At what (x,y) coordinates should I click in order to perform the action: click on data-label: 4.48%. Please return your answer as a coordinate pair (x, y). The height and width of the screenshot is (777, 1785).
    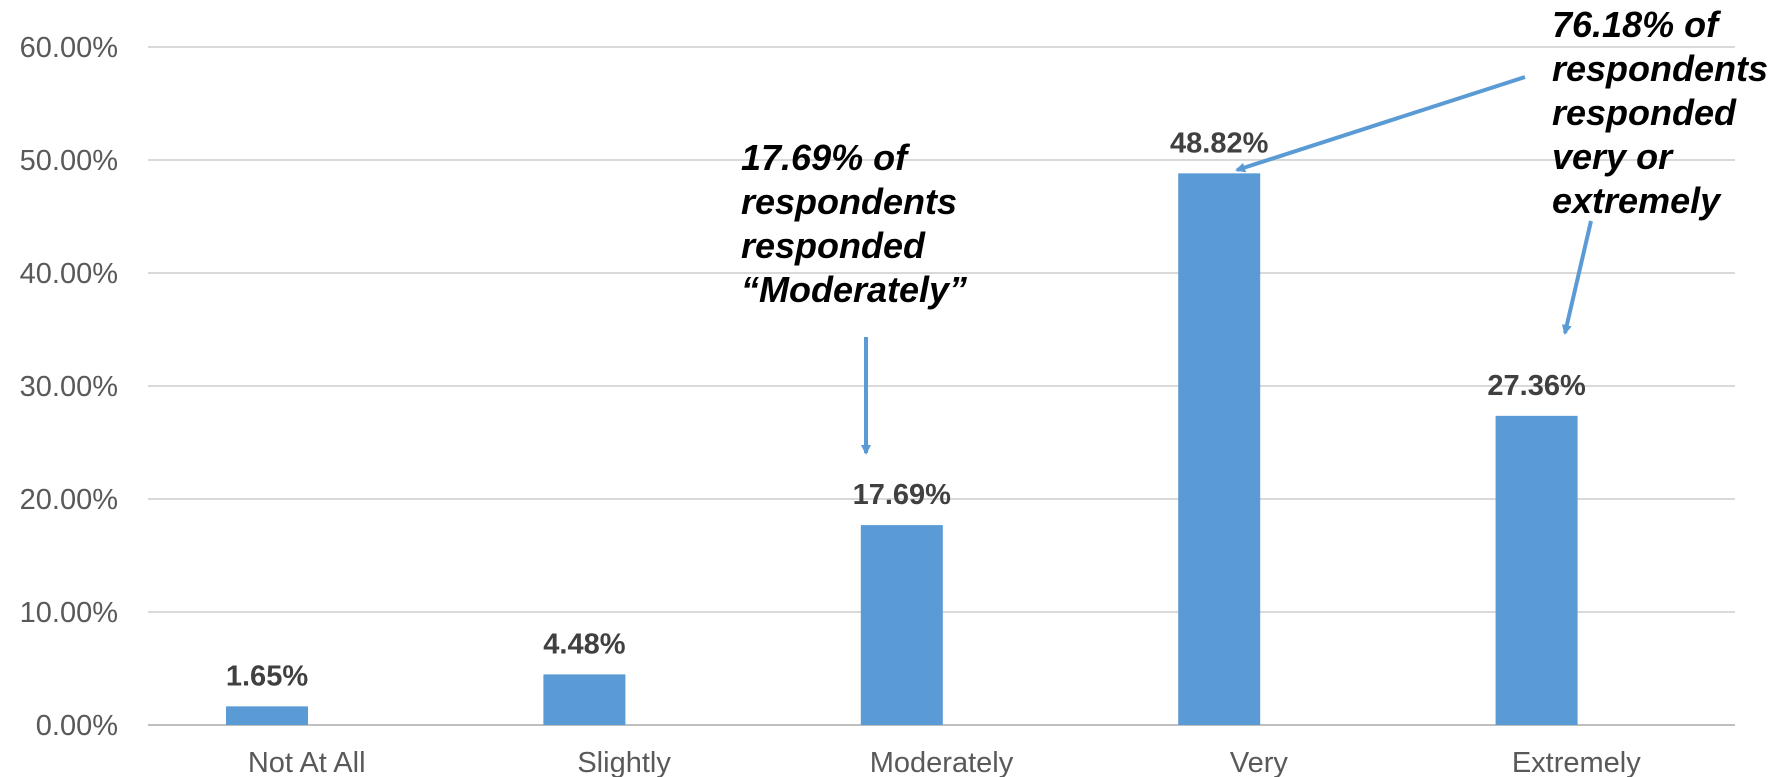
    Looking at the image, I should click on (584, 644).